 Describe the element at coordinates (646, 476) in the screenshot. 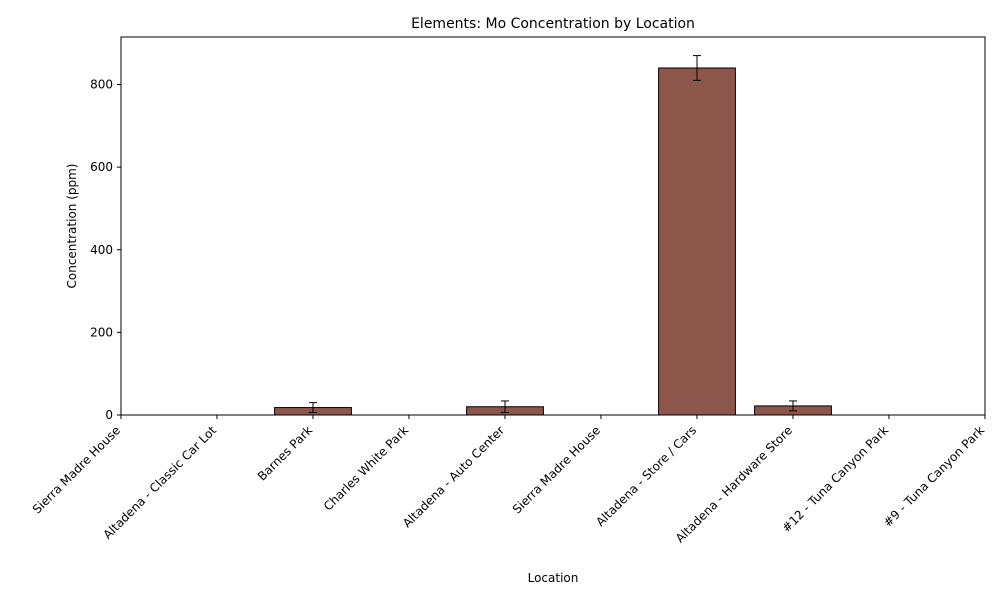

I see `x-tick-label: Altadena - Store / Cars` at that location.